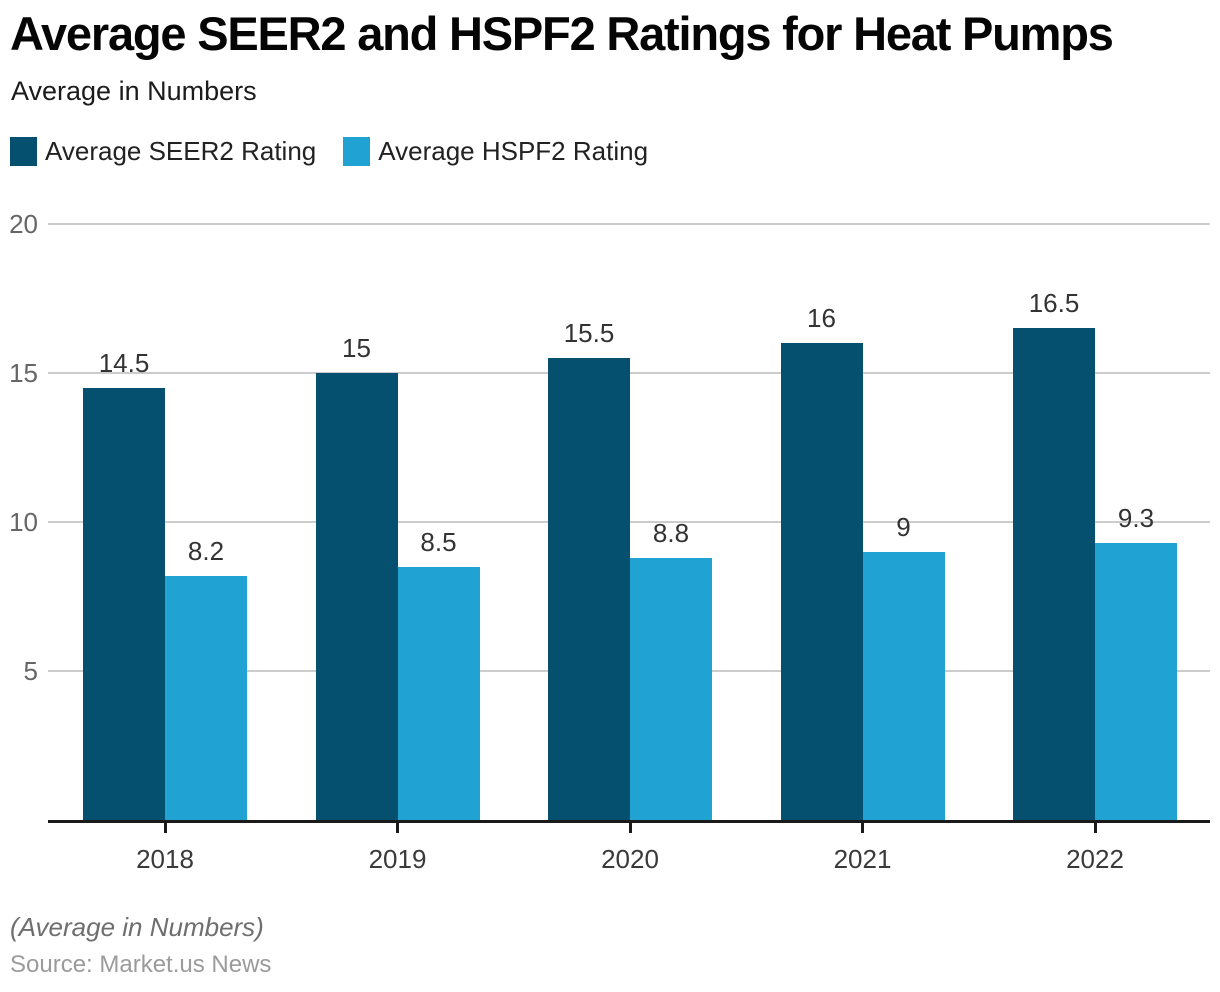 The height and width of the screenshot is (992, 1220). I want to click on footnote-average-in-numbers: (Average in Numbers), so click(137, 927).